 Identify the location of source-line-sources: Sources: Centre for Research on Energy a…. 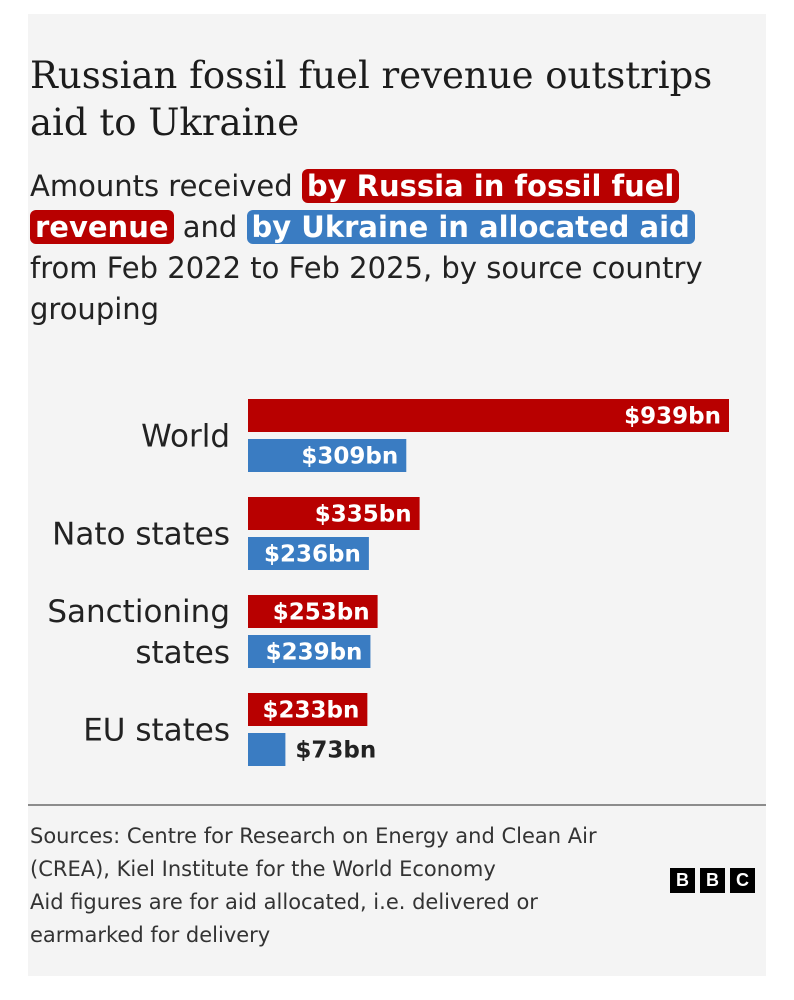
(313, 852).